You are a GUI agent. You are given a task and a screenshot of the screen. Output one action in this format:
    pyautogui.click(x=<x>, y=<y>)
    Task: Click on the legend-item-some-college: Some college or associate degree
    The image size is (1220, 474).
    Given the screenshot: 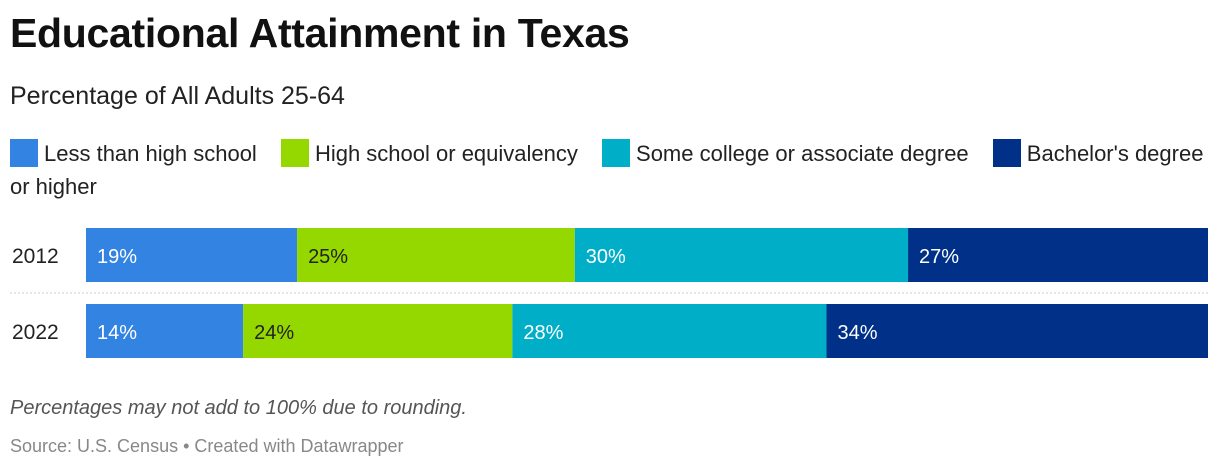 What is the action you would take?
    pyautogui.click(x=785, y=153)
    